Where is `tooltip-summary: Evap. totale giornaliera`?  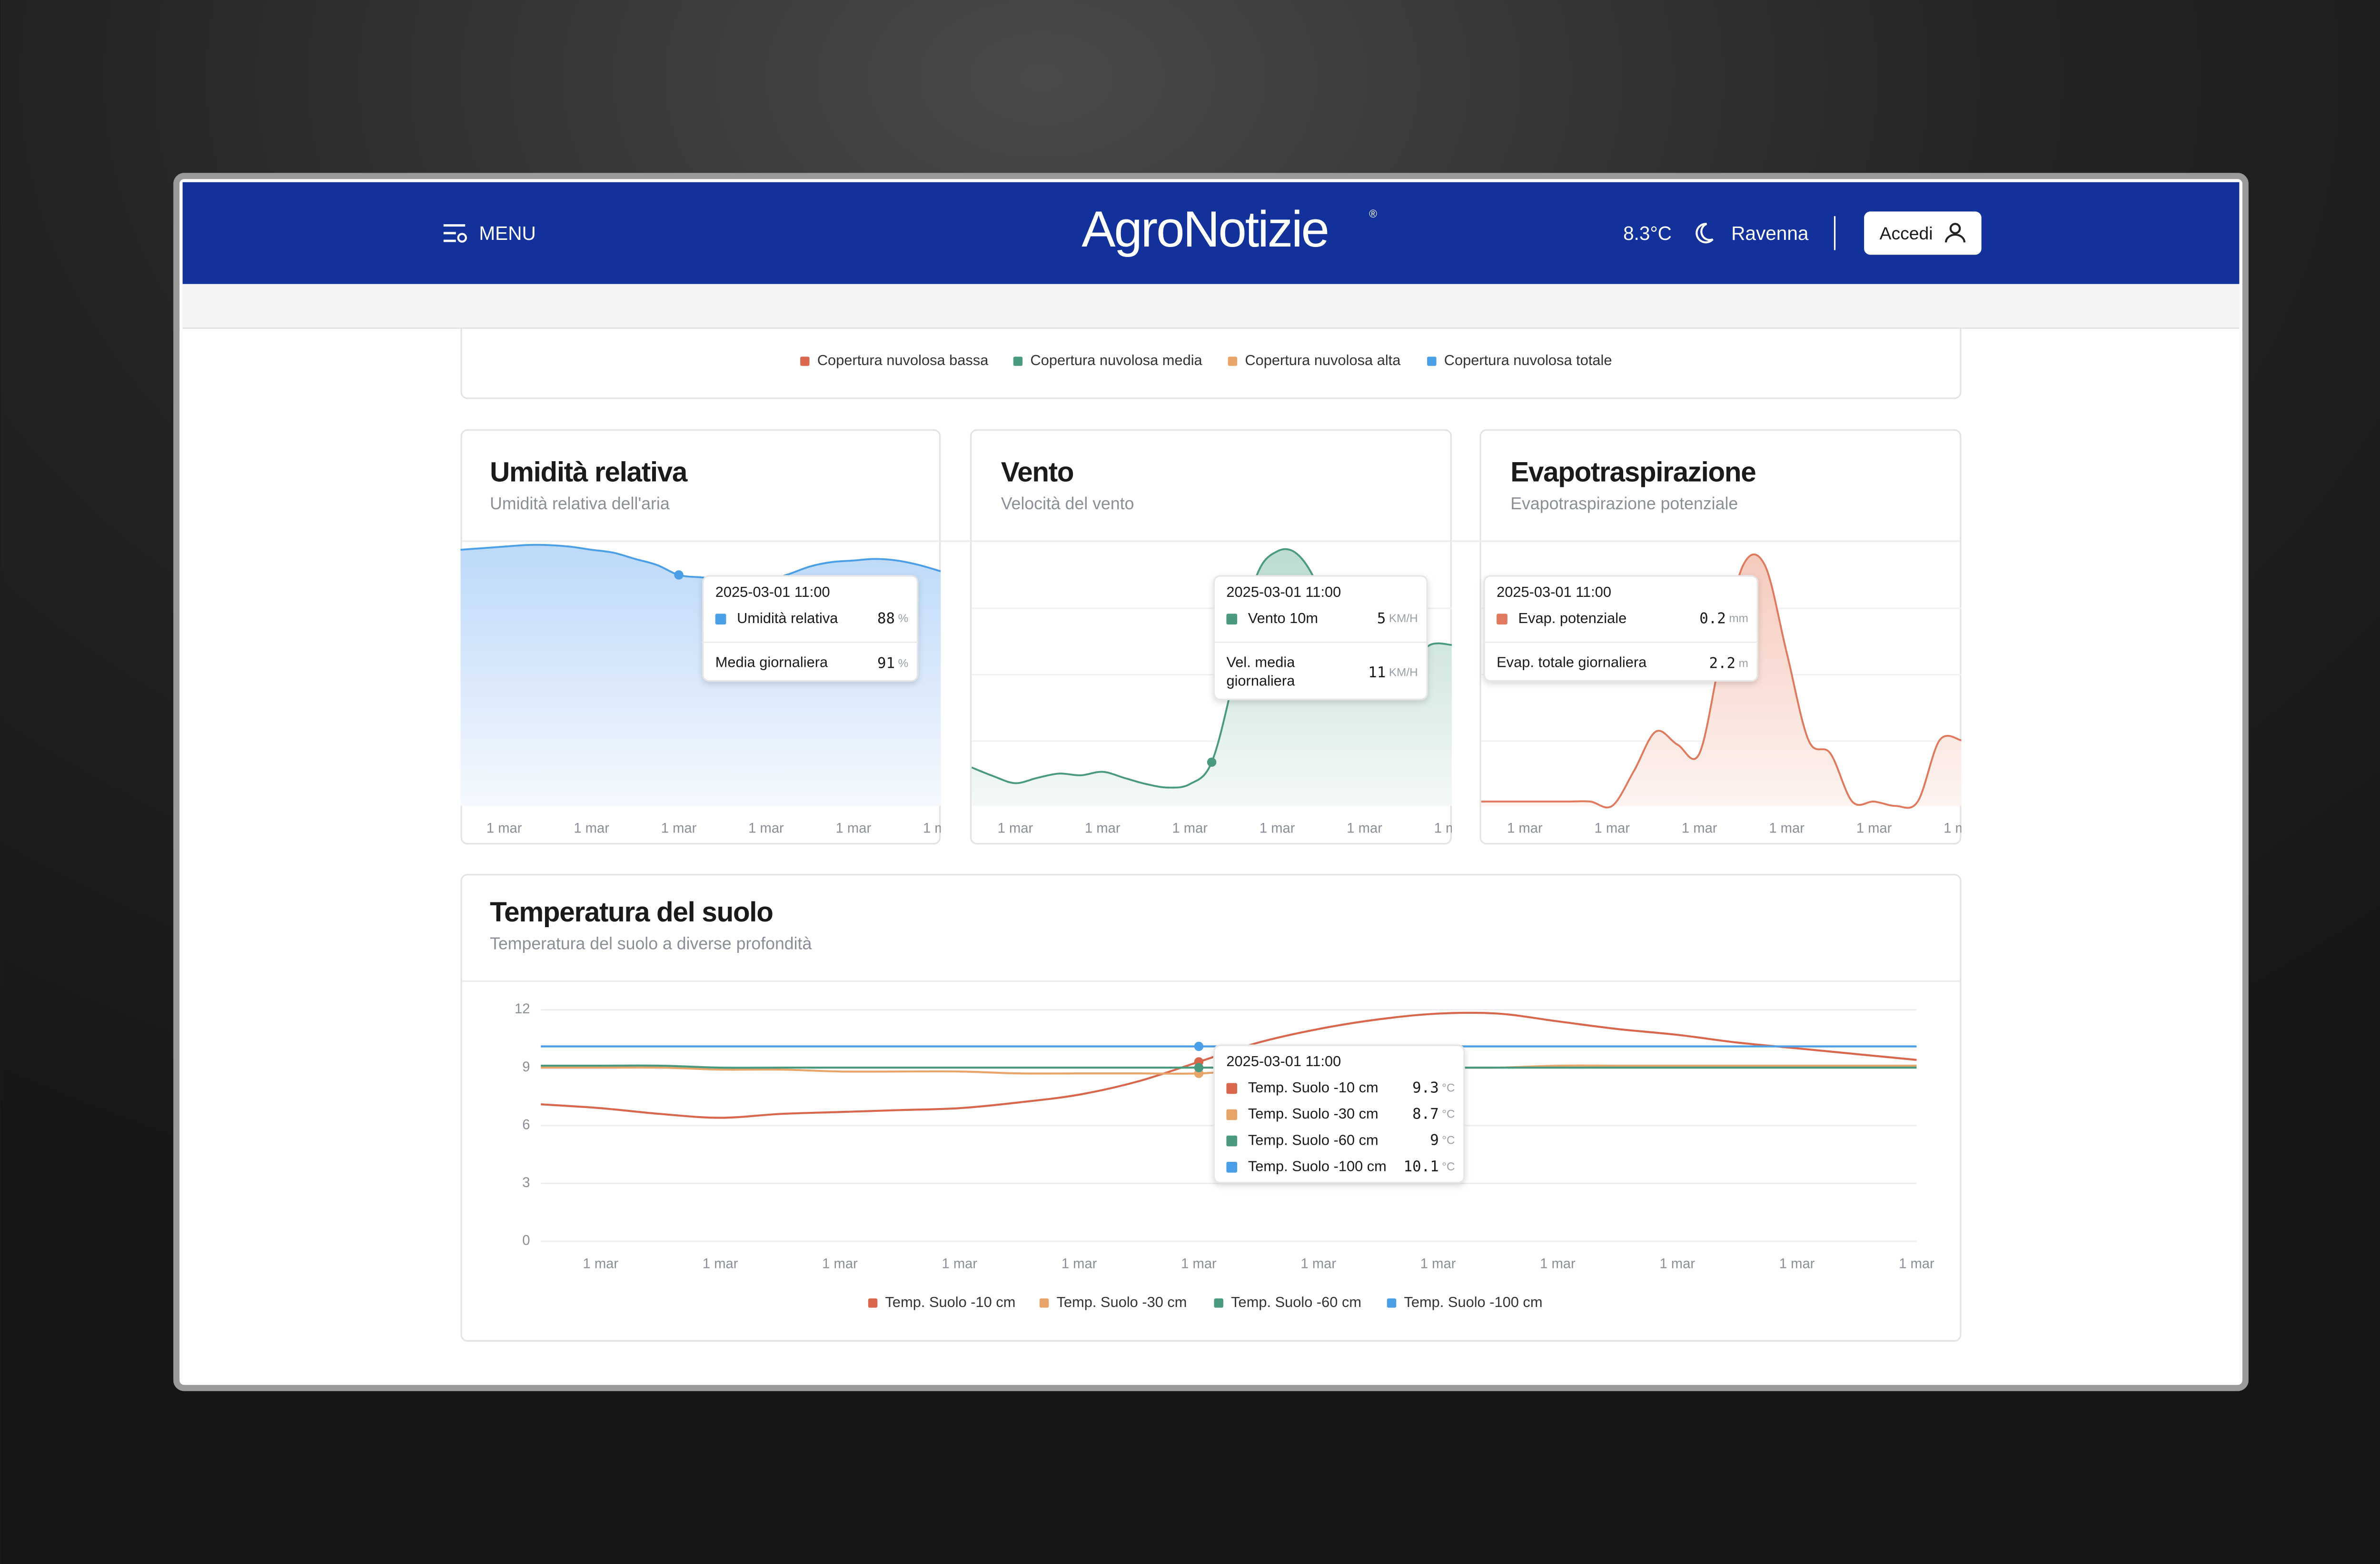 tooltip-summary: Evap. totale giornaliera is located at coordinates (1572, 663).